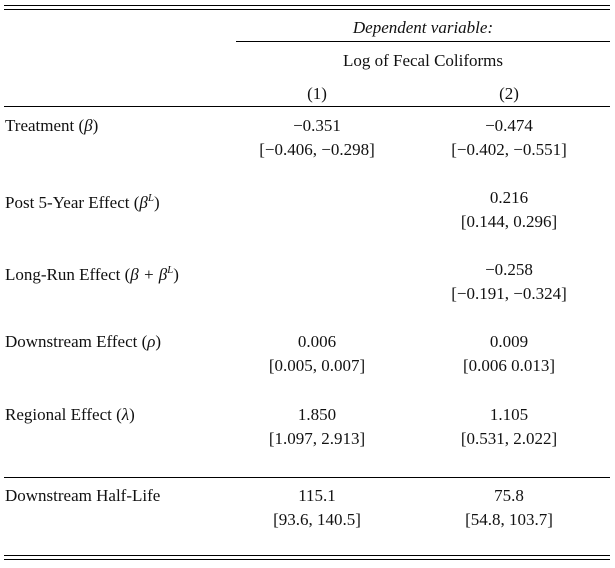  What do you see at coordinates (307, 106) in the screenshot?
I see `header-rule` at bounding box center [307, 106].